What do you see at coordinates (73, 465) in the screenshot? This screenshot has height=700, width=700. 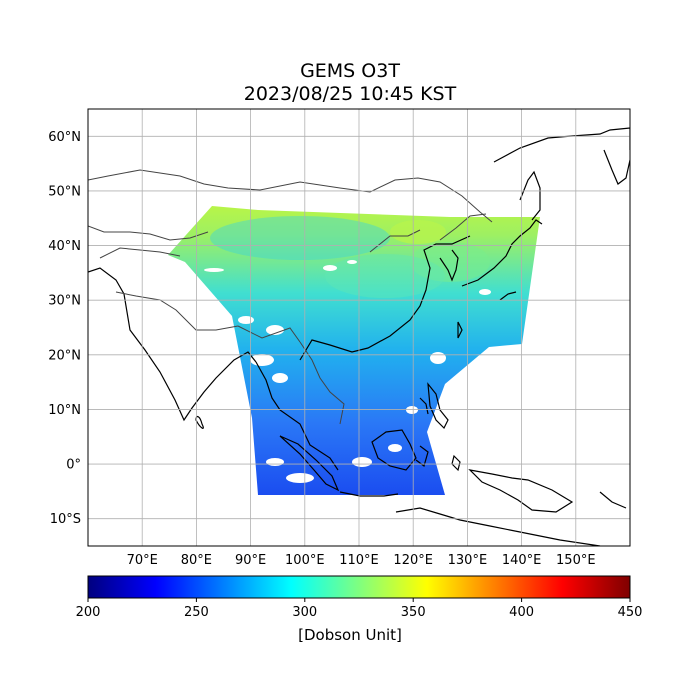 I see `latitude-tick-label: 0°` at bounding box center [73, 465].